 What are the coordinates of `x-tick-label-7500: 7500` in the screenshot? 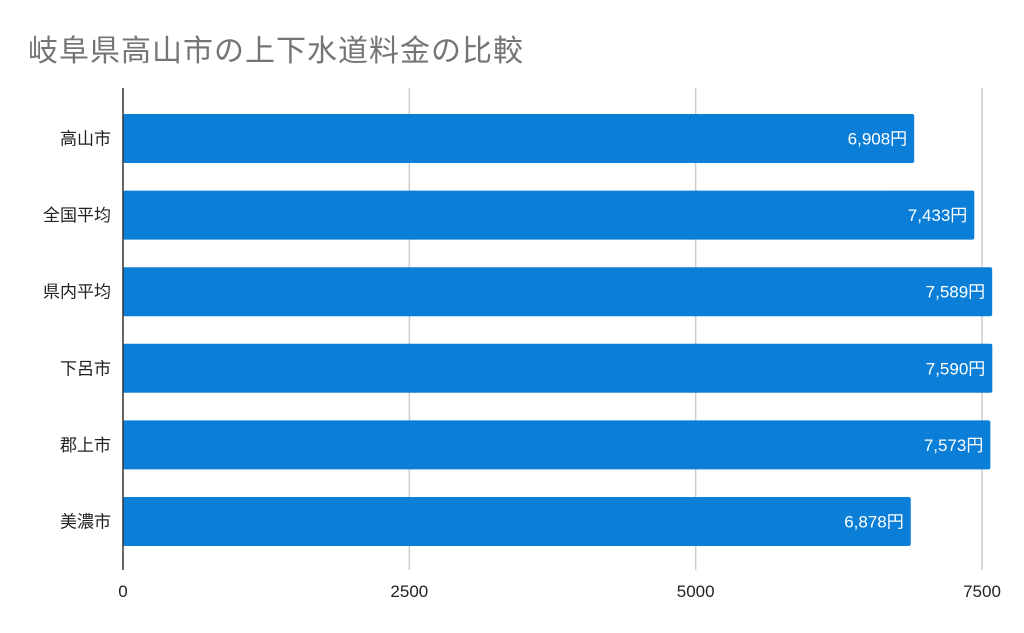 It's located at (982, 591).